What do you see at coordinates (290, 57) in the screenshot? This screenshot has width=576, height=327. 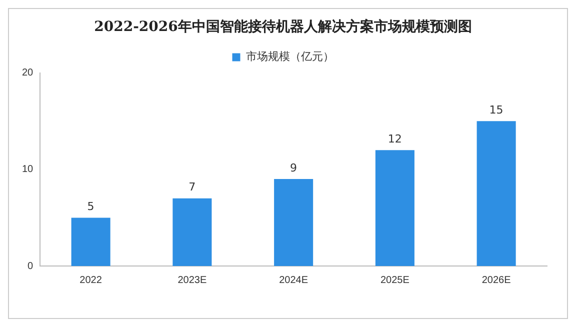 I see `legend-label: 市场规模（亿元）` at bounding box center [290, 57].